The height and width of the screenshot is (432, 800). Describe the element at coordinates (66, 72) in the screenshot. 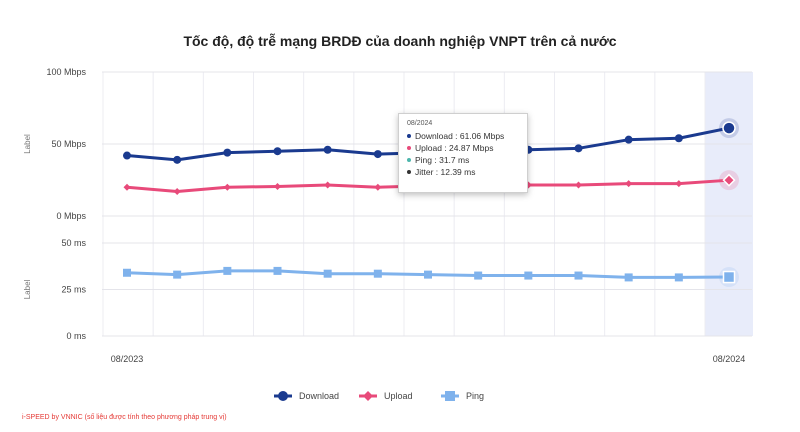

I see `y-tick-label: 100 Mbps` at that location.